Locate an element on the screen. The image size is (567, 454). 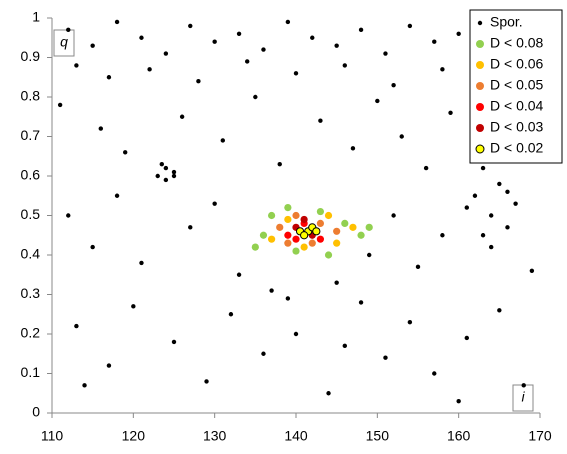
legend-box is located at coordinates (516, 86).